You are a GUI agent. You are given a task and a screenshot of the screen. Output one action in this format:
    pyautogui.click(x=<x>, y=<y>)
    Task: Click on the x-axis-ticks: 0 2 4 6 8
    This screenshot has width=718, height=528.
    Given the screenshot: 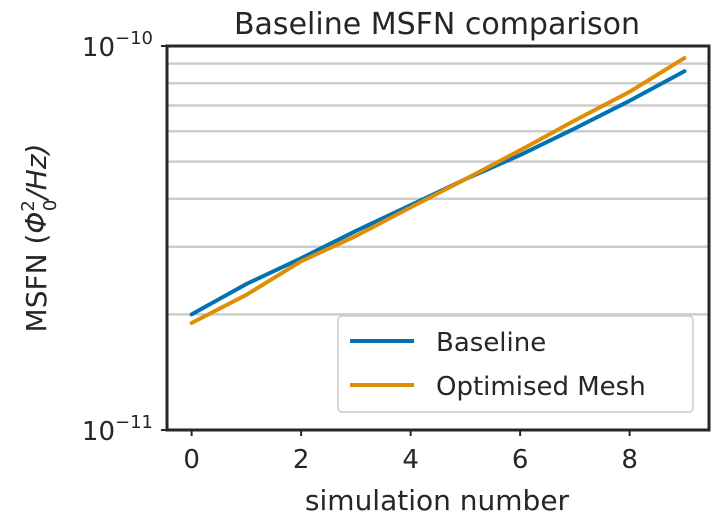 What is the action you would take?
    pyautogui.click(x=410, y=452)
    